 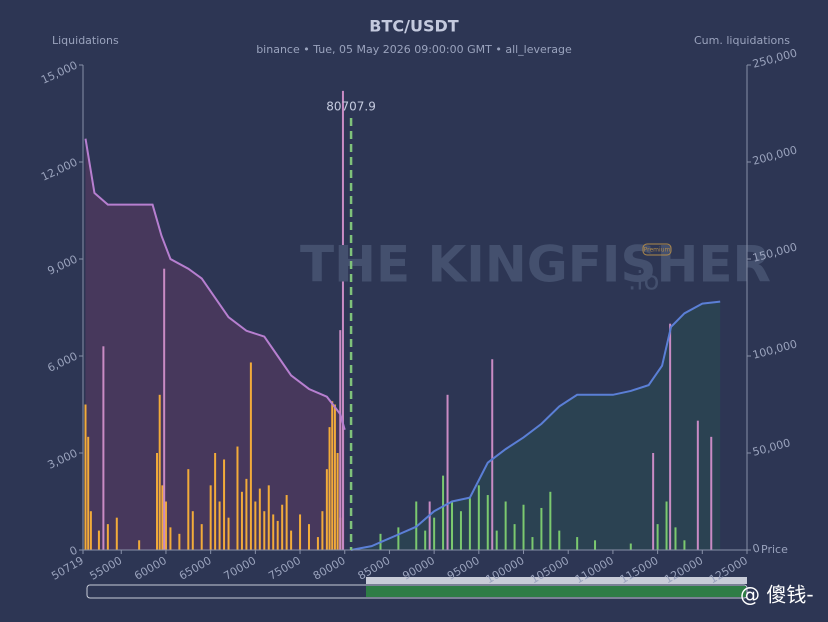 What do you see at coordinates (215, 284) in the screenshot?
I see `cum-line` at bounding box center [215, 284].